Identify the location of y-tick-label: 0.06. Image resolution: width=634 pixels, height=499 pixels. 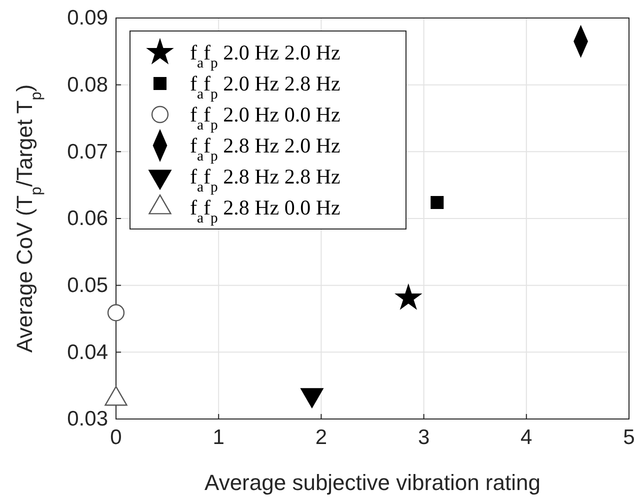
(87, 218).